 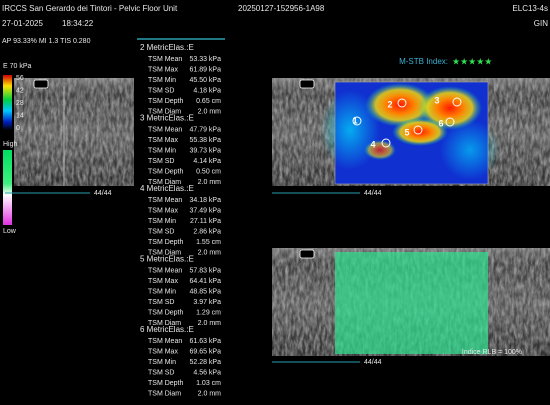 What do you see at coordinates (472, 61) in the screenshot?
I see `index-stars: ★★★★★` at bounding box center [472, 61].